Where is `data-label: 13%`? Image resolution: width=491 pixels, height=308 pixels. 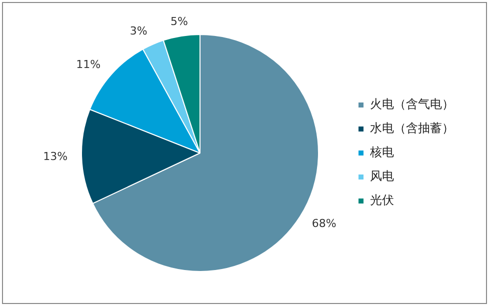
data-label: 13% is located at coordinates (55, 157).